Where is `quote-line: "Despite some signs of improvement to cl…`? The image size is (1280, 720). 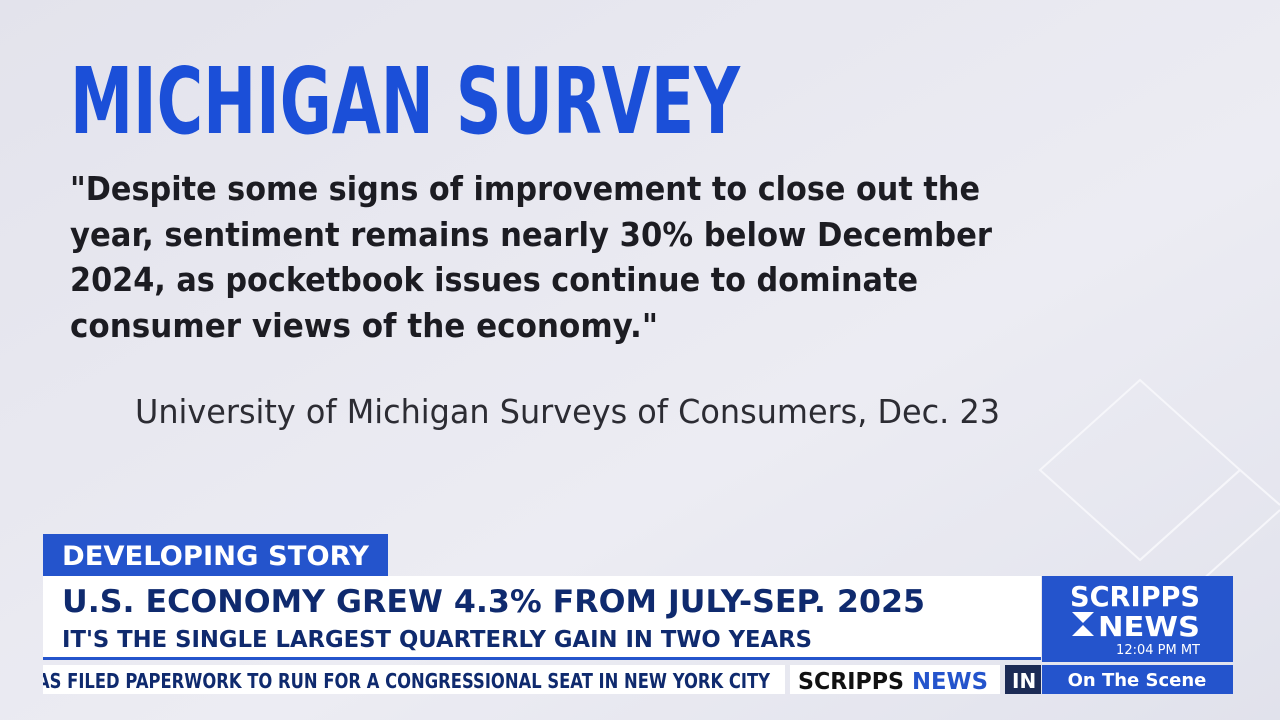
quote-line: "Despite some signs of improvement to cl… is located at coordinates (525, 188).